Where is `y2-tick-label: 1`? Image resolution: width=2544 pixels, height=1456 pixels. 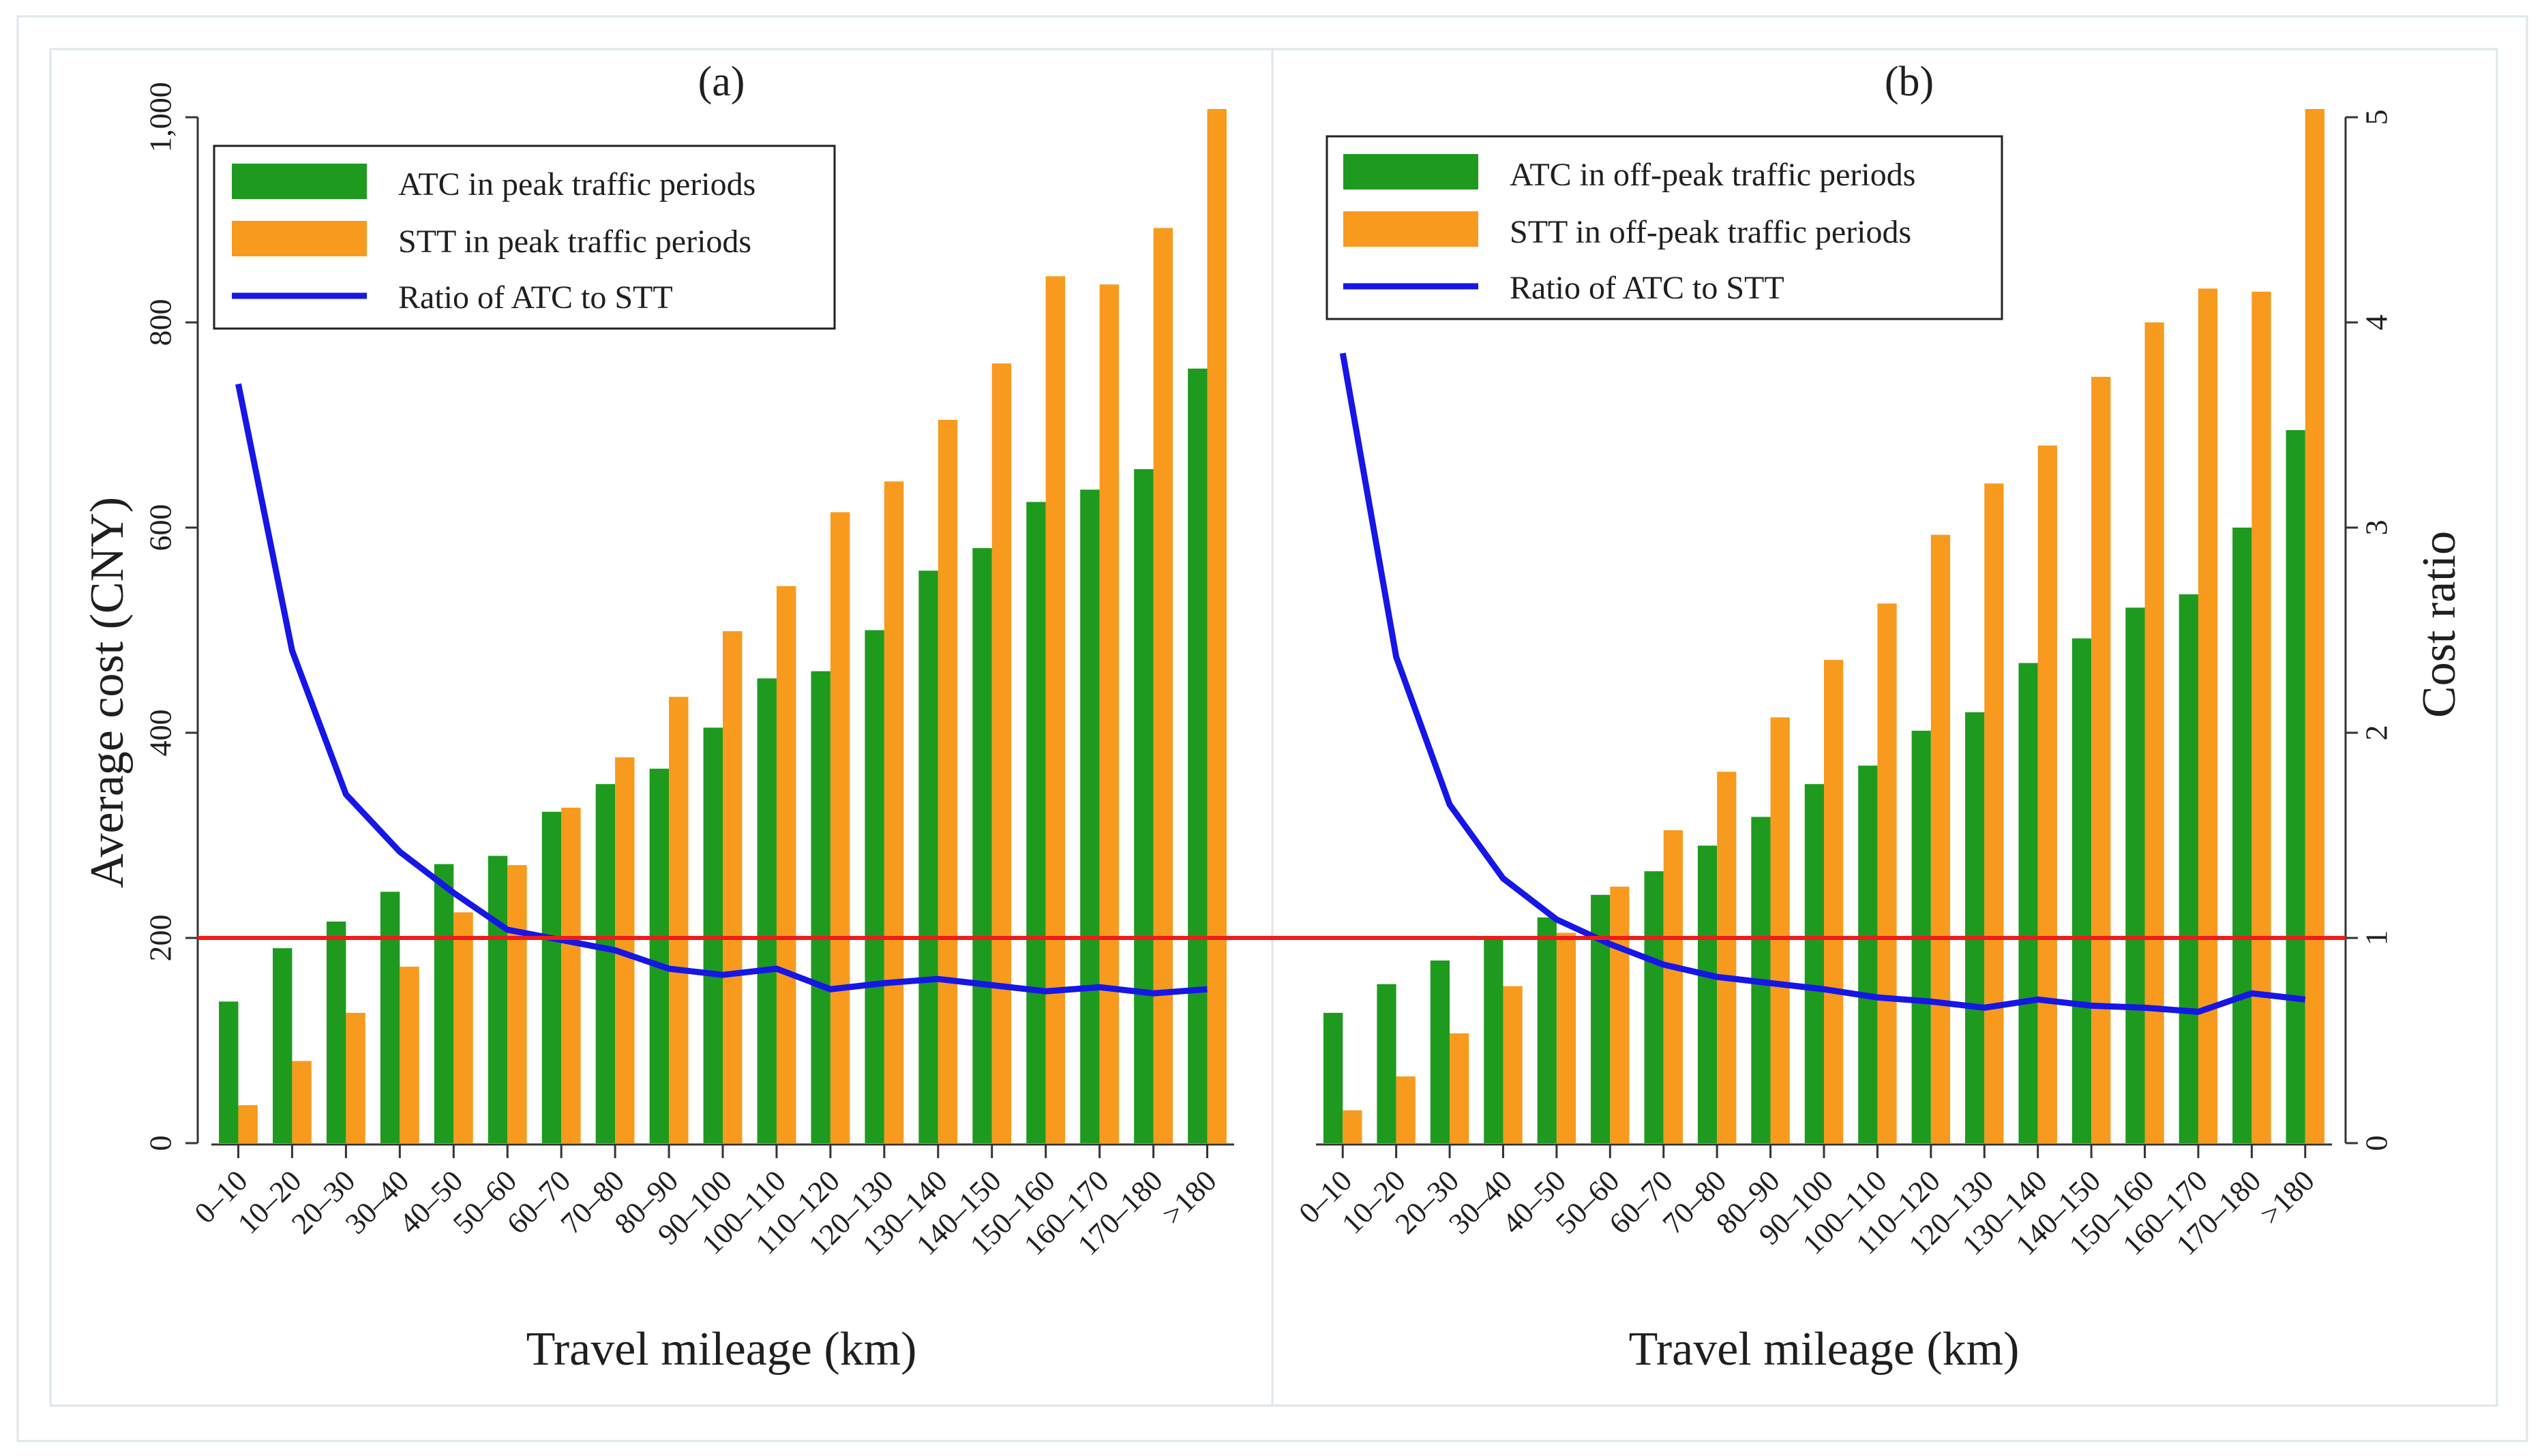
y2-tick-label: 1 is located at coordinates (2376, 938).